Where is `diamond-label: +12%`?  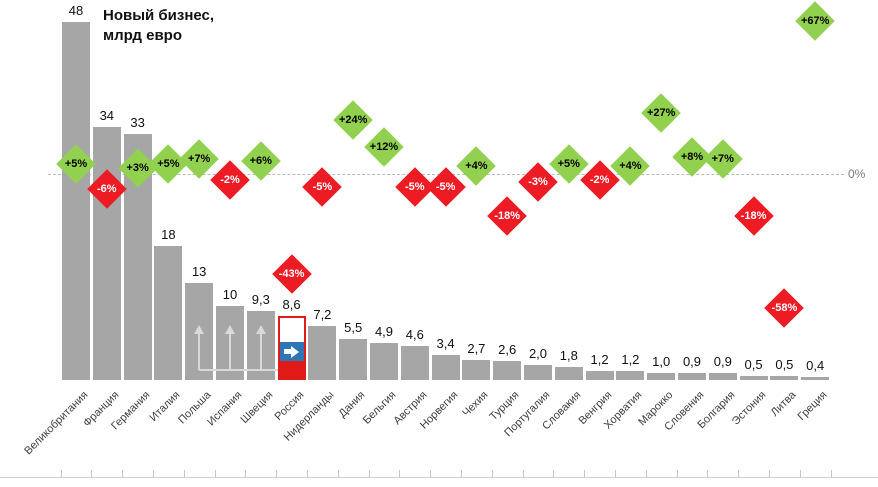
diamond-label: +12% is located at coordinates (384, 147).